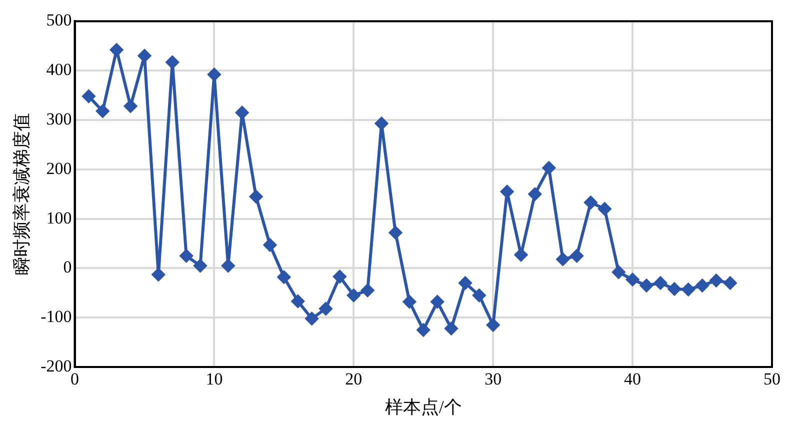 Image resolution: width=800 pixels, height=431 pixels. I want to click on x-tick-label: 30, so click(493, 379).